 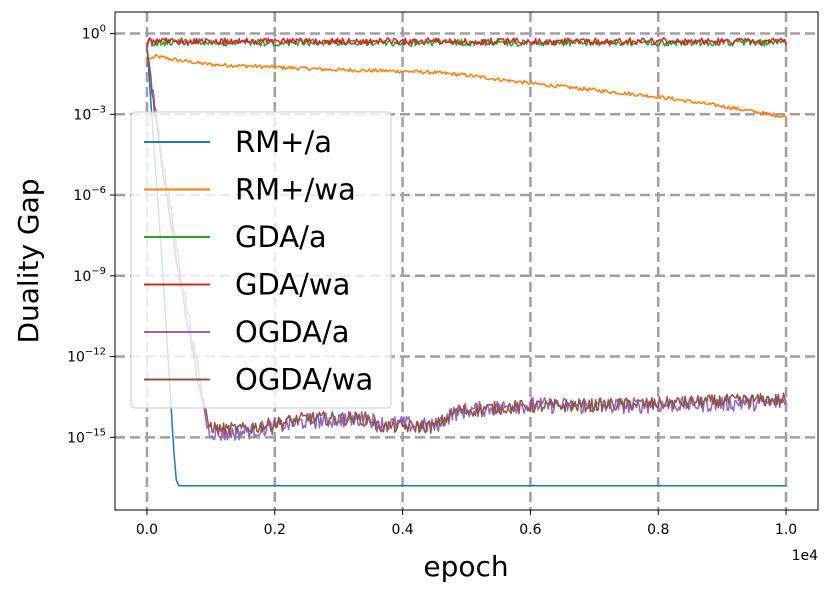 I want to click on y-tick-label: 10⁻⁹, so click(x=89, y=275).